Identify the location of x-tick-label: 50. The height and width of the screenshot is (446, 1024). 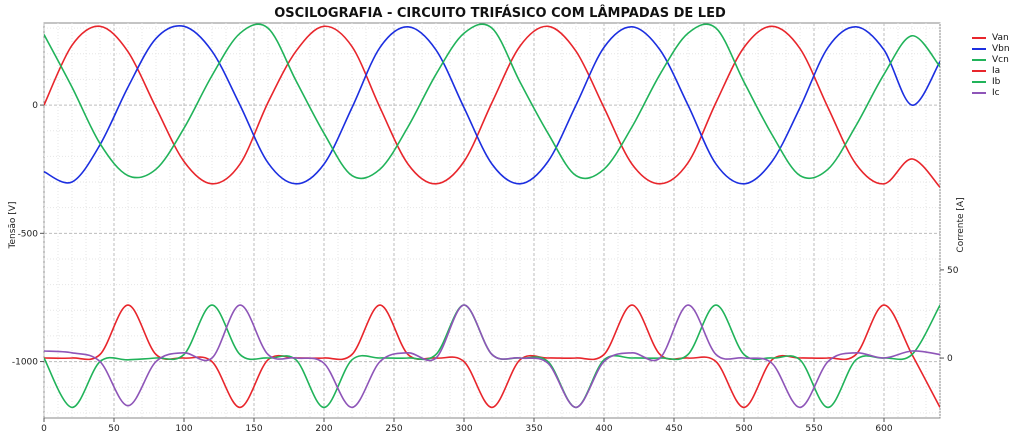
(114, 429).